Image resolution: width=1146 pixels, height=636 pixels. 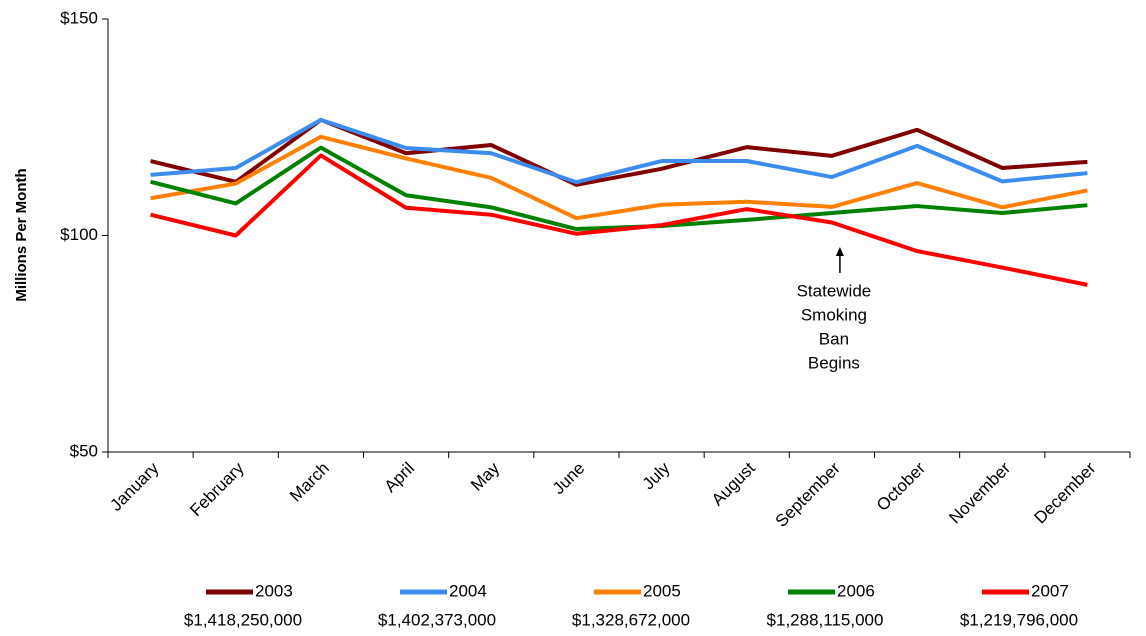 I want to click on x-tick-label: February, so click(x=217, y=489).